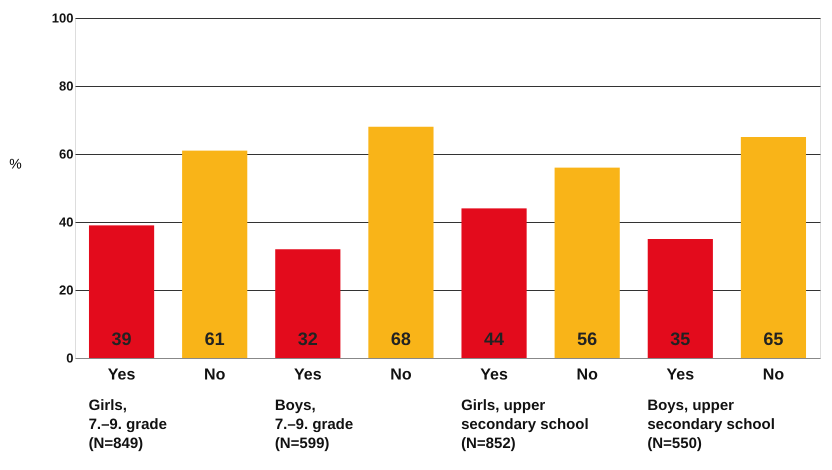  I want to click on y-tick-label: 80, so click(66, 86).